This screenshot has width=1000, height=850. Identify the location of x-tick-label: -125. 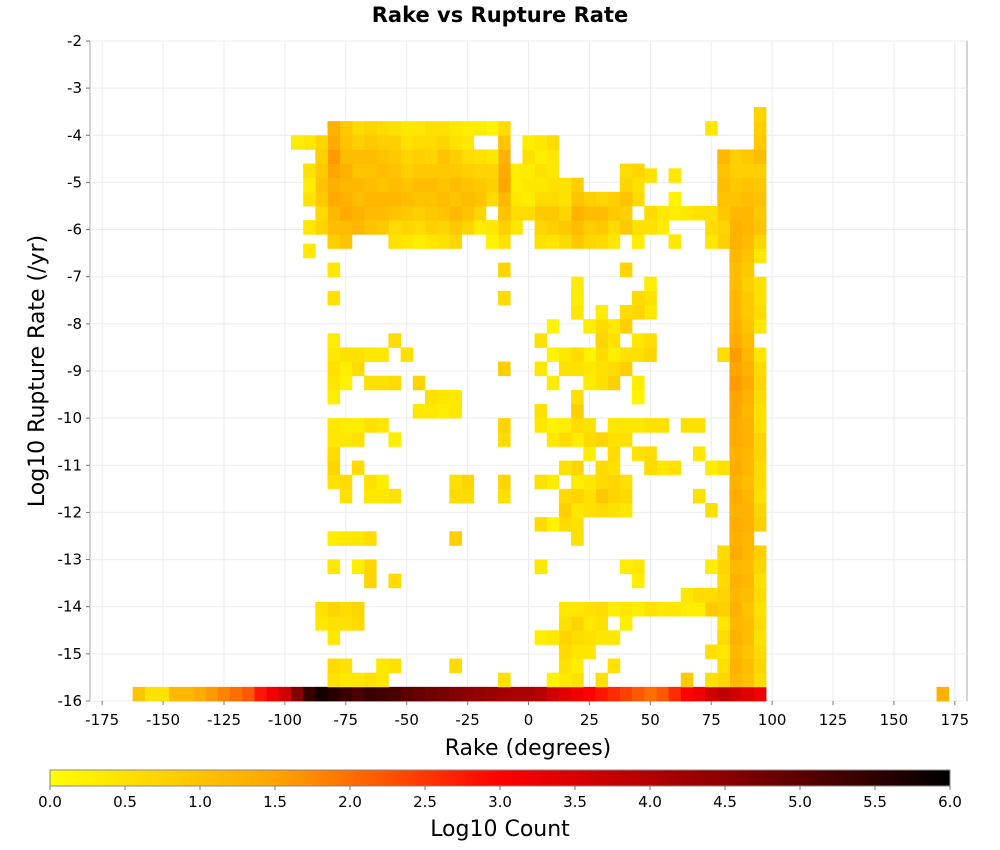
(224, 720).